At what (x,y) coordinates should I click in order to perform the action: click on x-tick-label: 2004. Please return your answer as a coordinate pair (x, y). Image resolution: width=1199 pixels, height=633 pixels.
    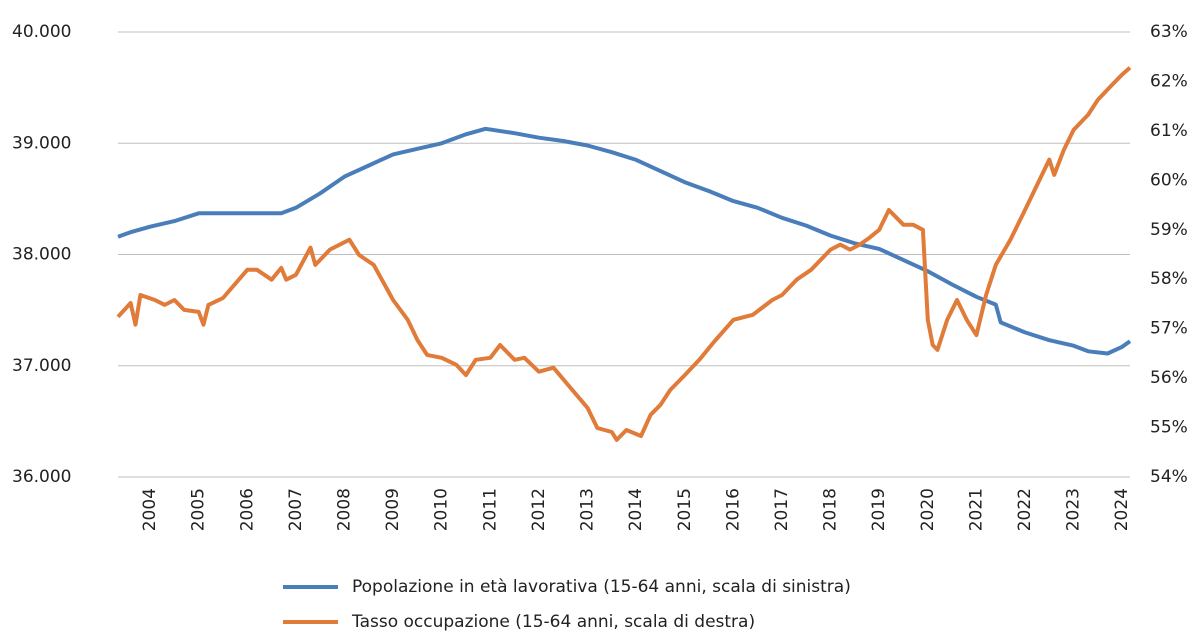
    Looking at the image, I should click on (150, 509).